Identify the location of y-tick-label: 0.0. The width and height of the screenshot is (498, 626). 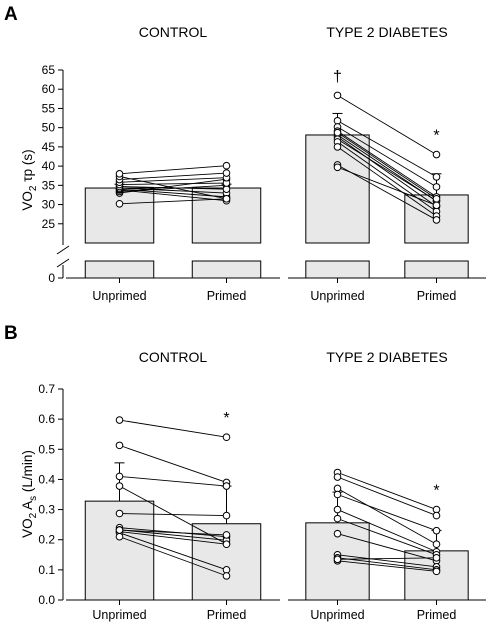
(46, 600).